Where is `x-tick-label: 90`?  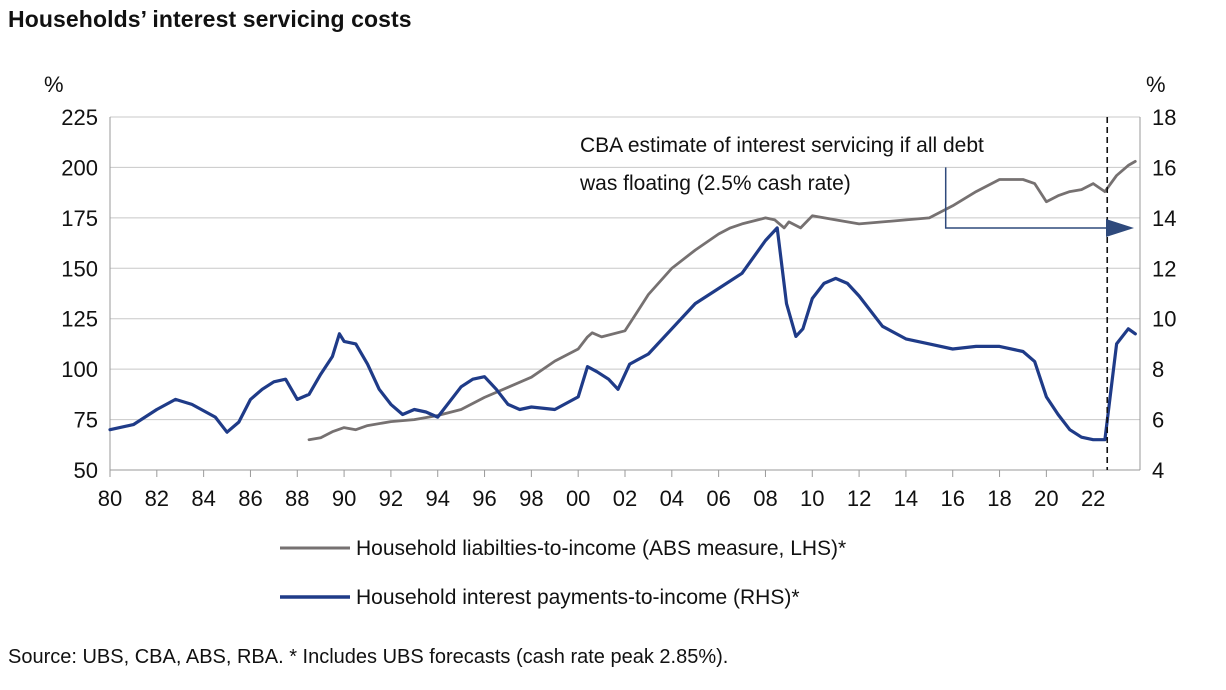 x-tick-label: 90 is located at coordinates (344, 498).